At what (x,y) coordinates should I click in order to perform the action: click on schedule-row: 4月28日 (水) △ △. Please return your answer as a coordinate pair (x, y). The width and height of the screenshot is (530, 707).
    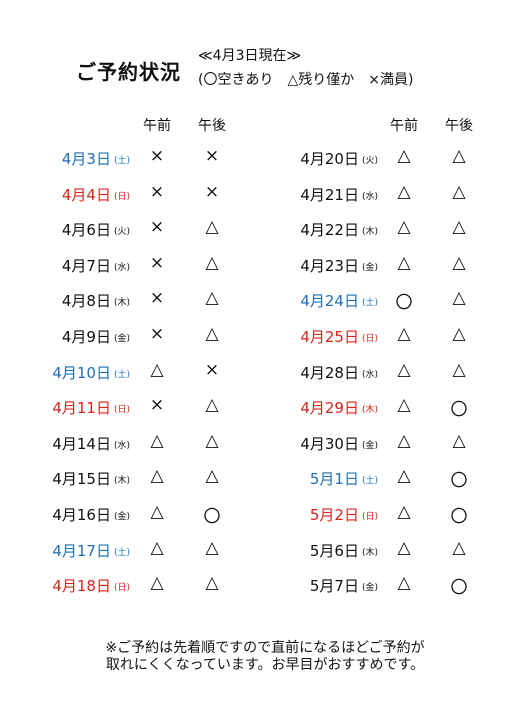
    Looking at the image, I should click on (265, 378).